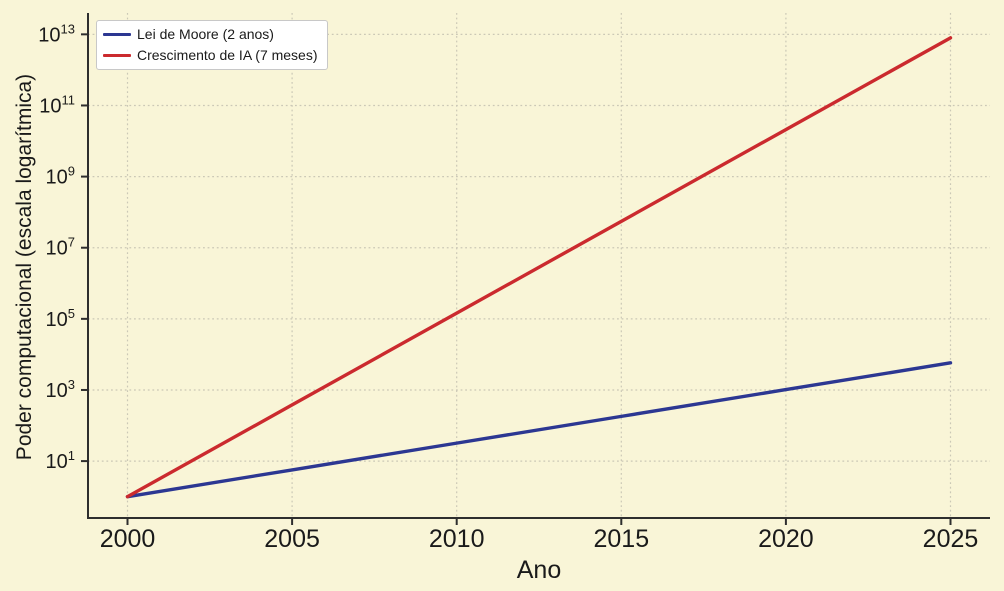 The height and width of the screenshot is (591, 1004). Describe the element at coordinates (60, 318) in the screenshot. I see `y-tick-label: 10⁵` at that location.